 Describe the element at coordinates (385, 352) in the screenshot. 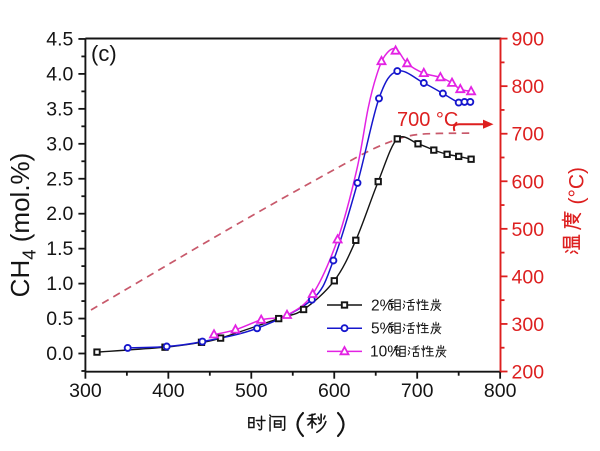

I see `svg-text: 10%` at that location.